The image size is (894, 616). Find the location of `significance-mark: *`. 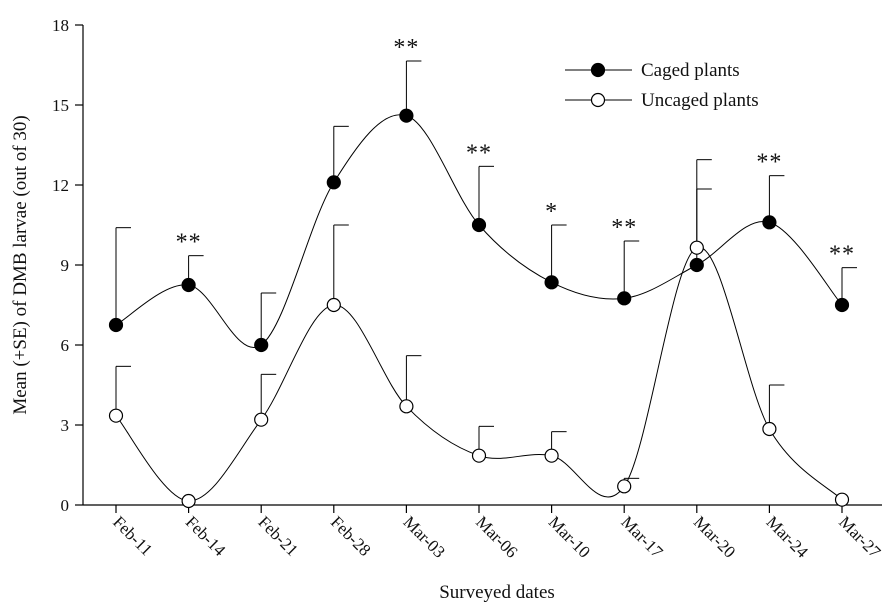

significance-mark: * is located at coordinates (551, 212).